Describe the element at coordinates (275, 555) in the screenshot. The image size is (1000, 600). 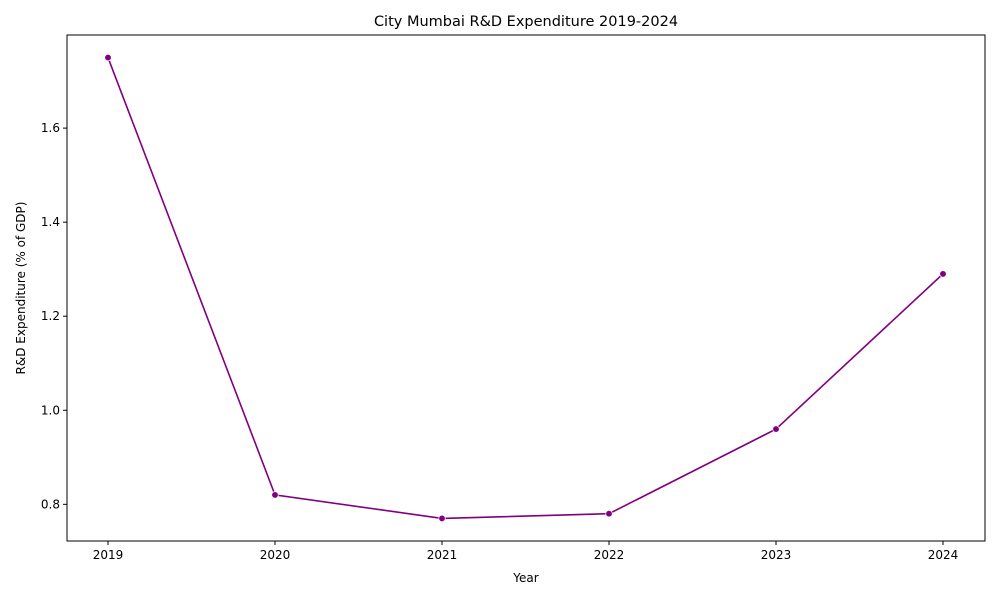
I see `x-tick-label: 2020` at that location.